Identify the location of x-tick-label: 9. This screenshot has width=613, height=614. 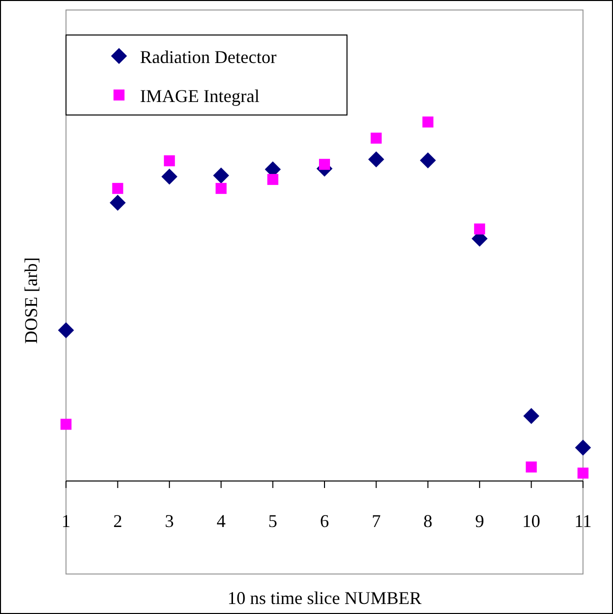
(479, 521).